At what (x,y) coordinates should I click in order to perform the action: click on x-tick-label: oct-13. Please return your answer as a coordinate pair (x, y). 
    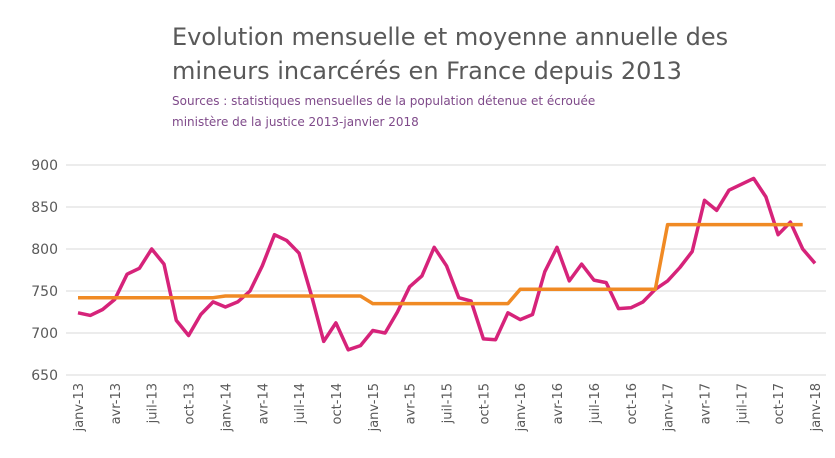
    Looking at the image, I should click on (190, 403).